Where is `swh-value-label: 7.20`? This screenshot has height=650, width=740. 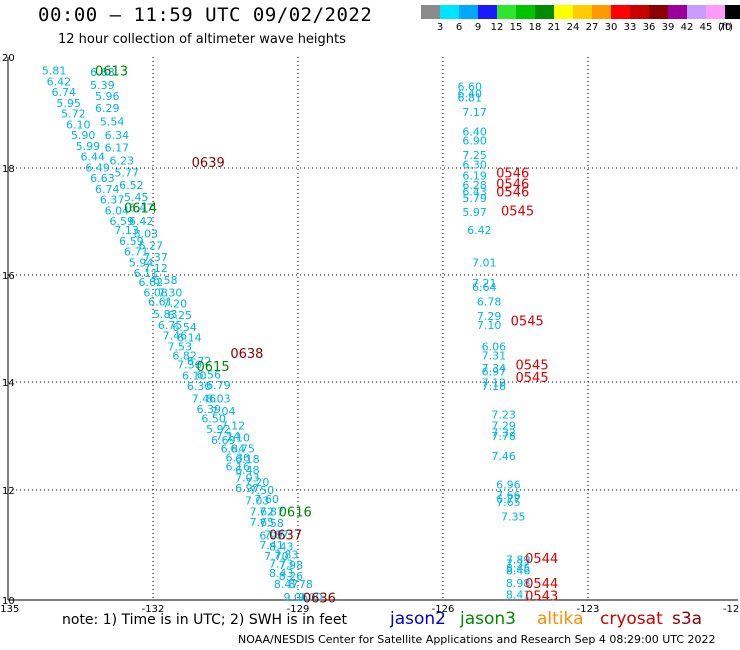
swh-value-label: 7.20 is located at coordinates (175, 303).